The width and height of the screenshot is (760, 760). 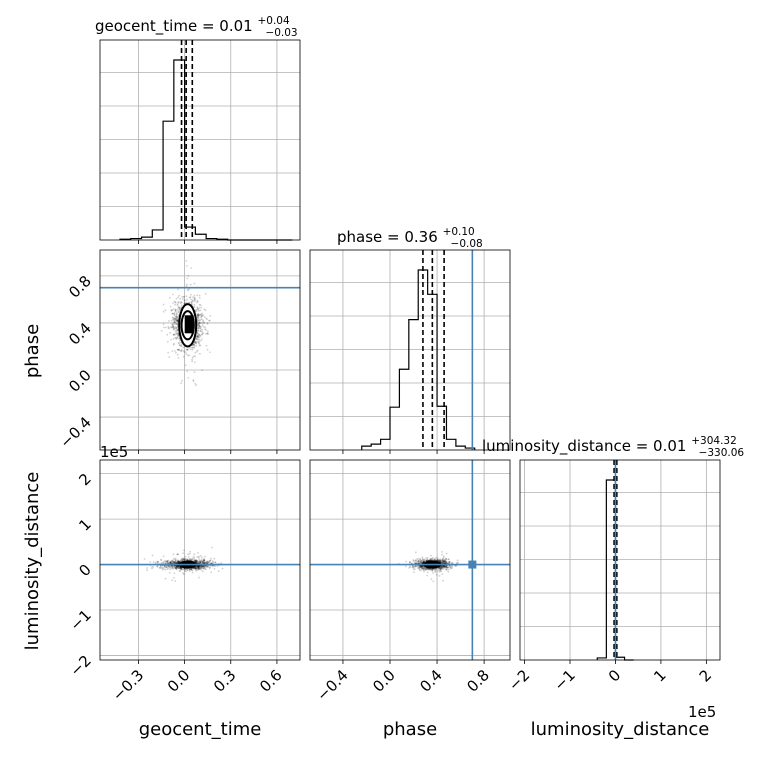 What do you see at coordinates (332, 685) in the screenshot?
I see `xtick-label-phase: −0.4` at bounding box center [332, 685].